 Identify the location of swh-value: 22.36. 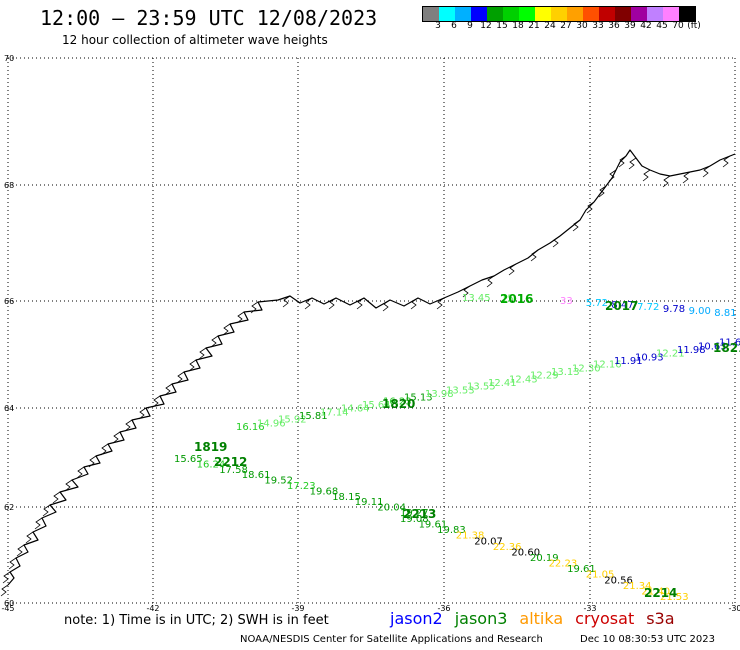
(507, 547).